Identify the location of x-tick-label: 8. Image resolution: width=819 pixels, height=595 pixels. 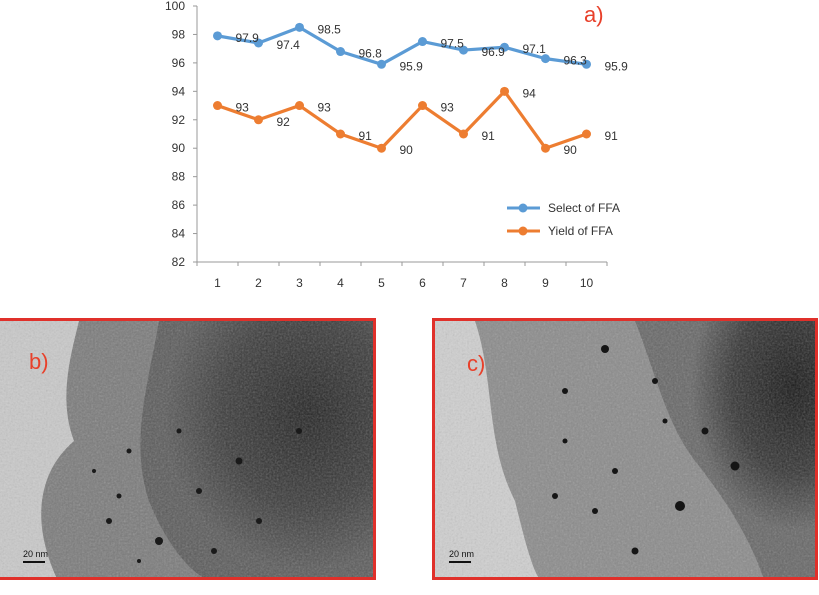
(504, 283).